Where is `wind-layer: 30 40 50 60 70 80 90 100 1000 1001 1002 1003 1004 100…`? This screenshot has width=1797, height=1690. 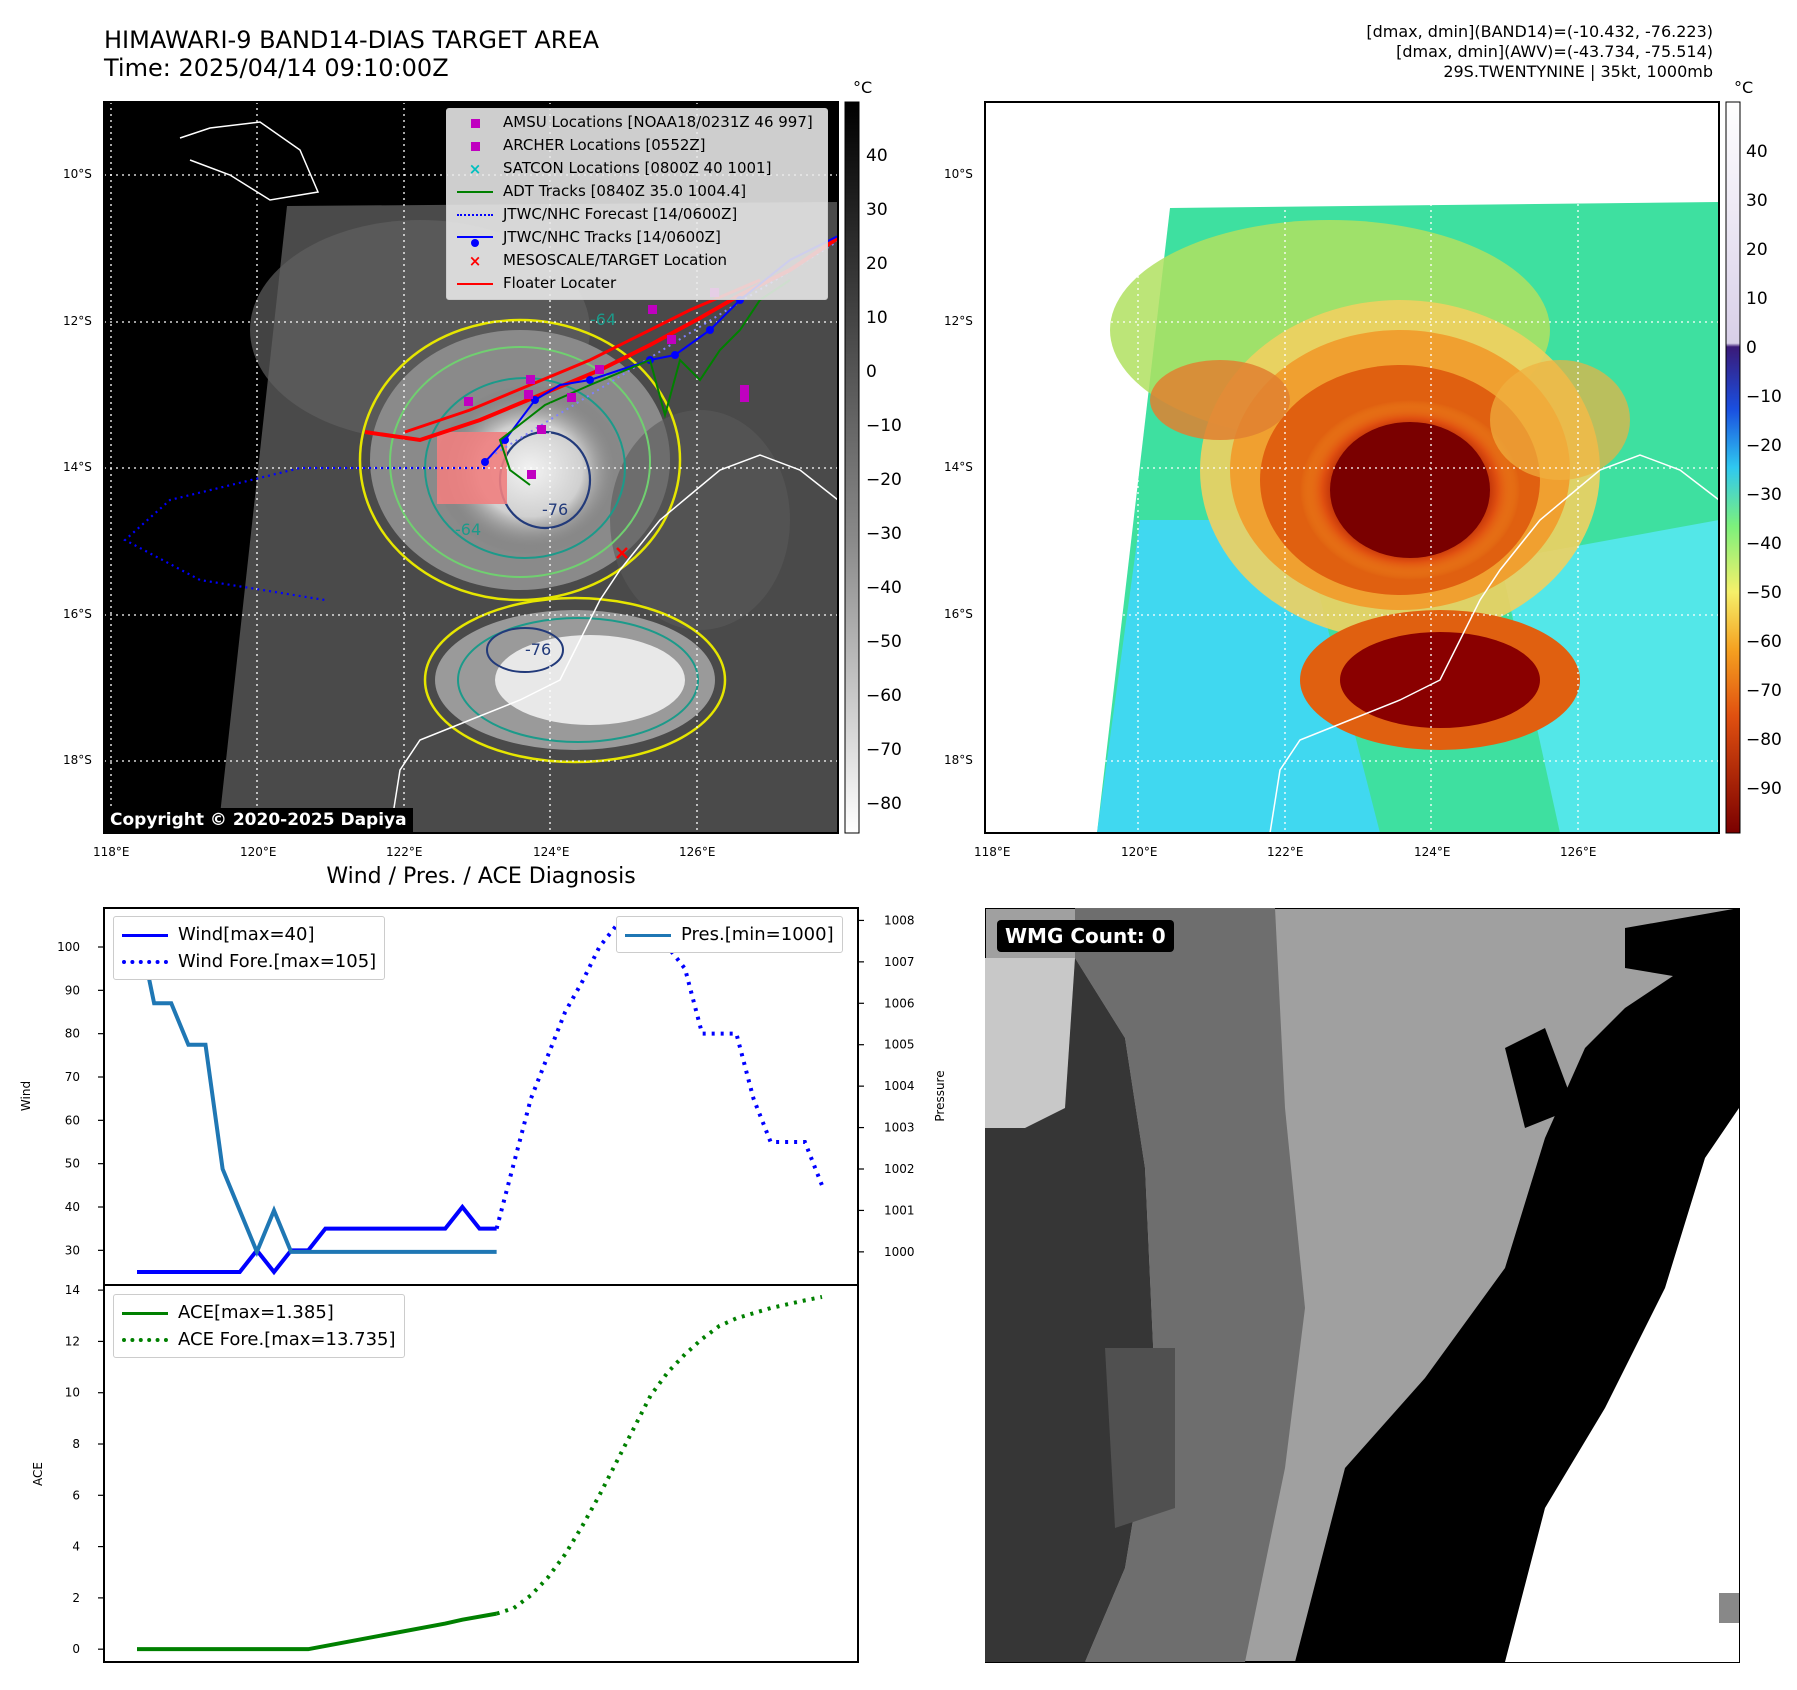 wind-layer: 30 40 50 60 70 80 90 100 1000 1001 1002 1003 1004 100… is located at coordinates (486, 1094).